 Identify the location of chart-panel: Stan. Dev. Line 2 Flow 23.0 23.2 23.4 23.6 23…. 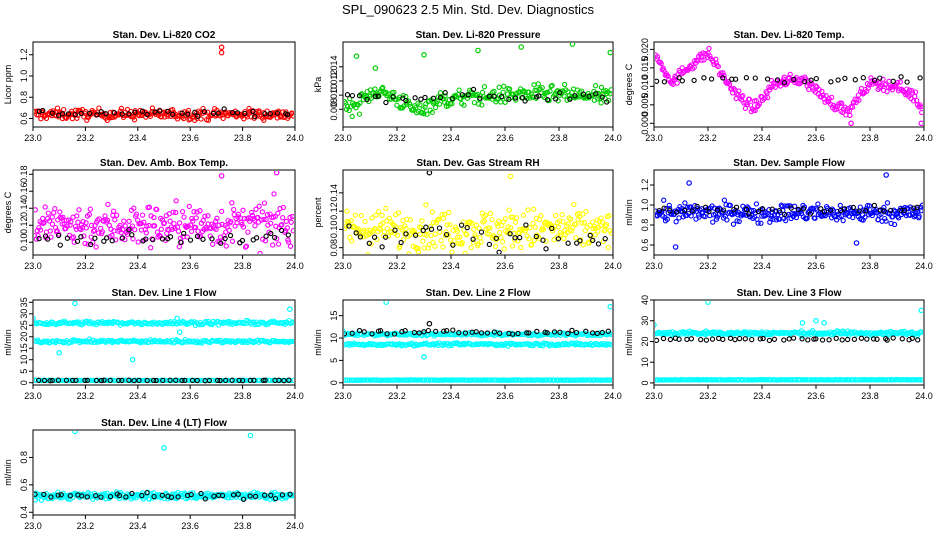
(467, 344).